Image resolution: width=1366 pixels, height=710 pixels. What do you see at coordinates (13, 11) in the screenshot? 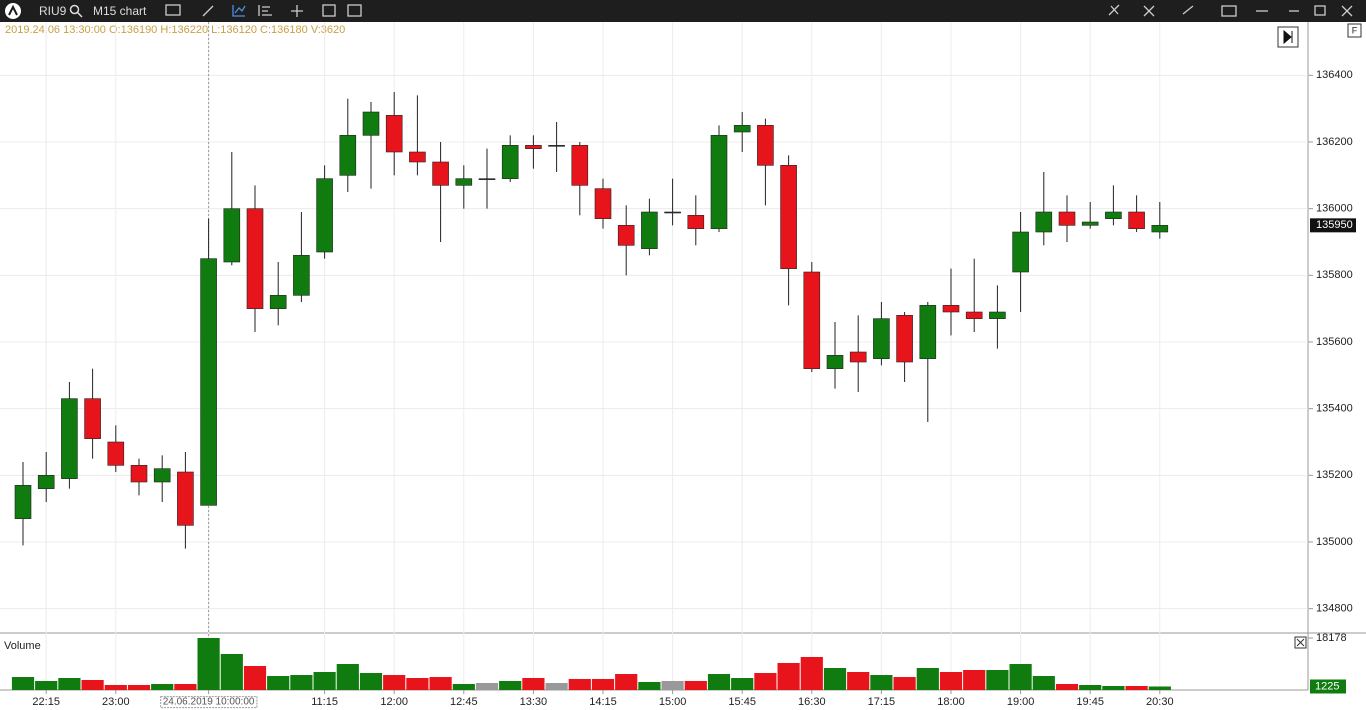
I see `logo` at bounding box center [13, 11].